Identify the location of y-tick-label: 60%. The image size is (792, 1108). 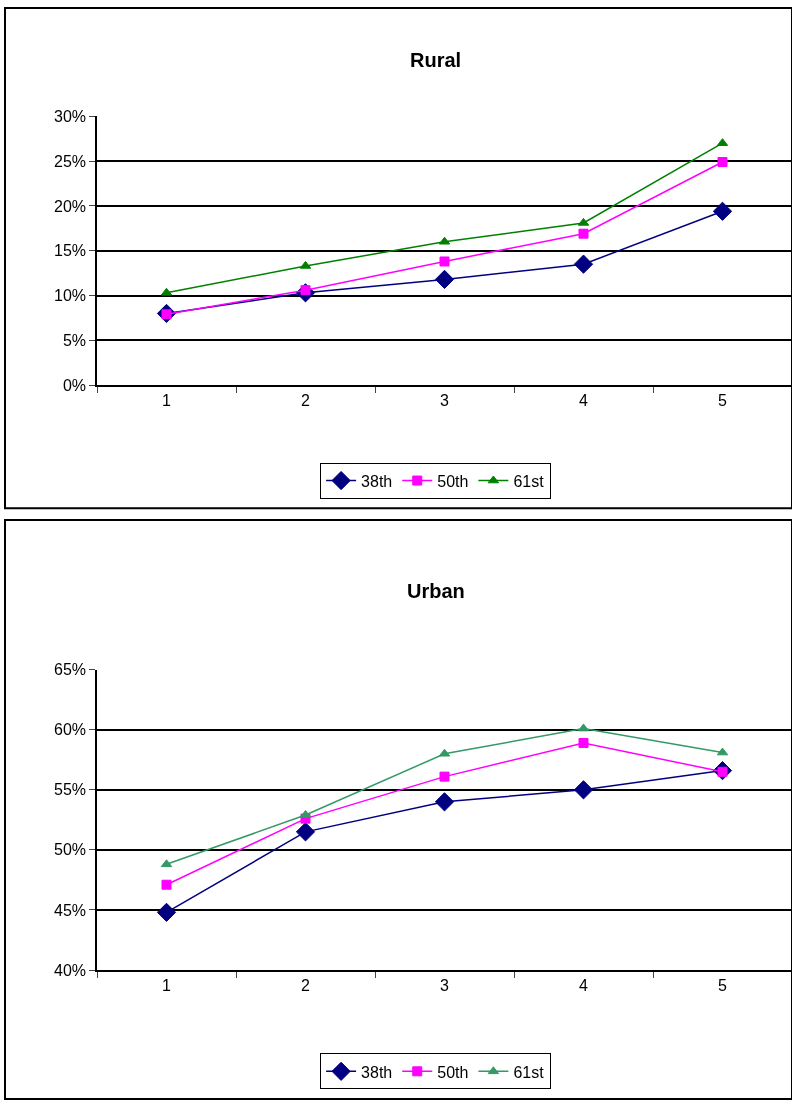
(70, 730).